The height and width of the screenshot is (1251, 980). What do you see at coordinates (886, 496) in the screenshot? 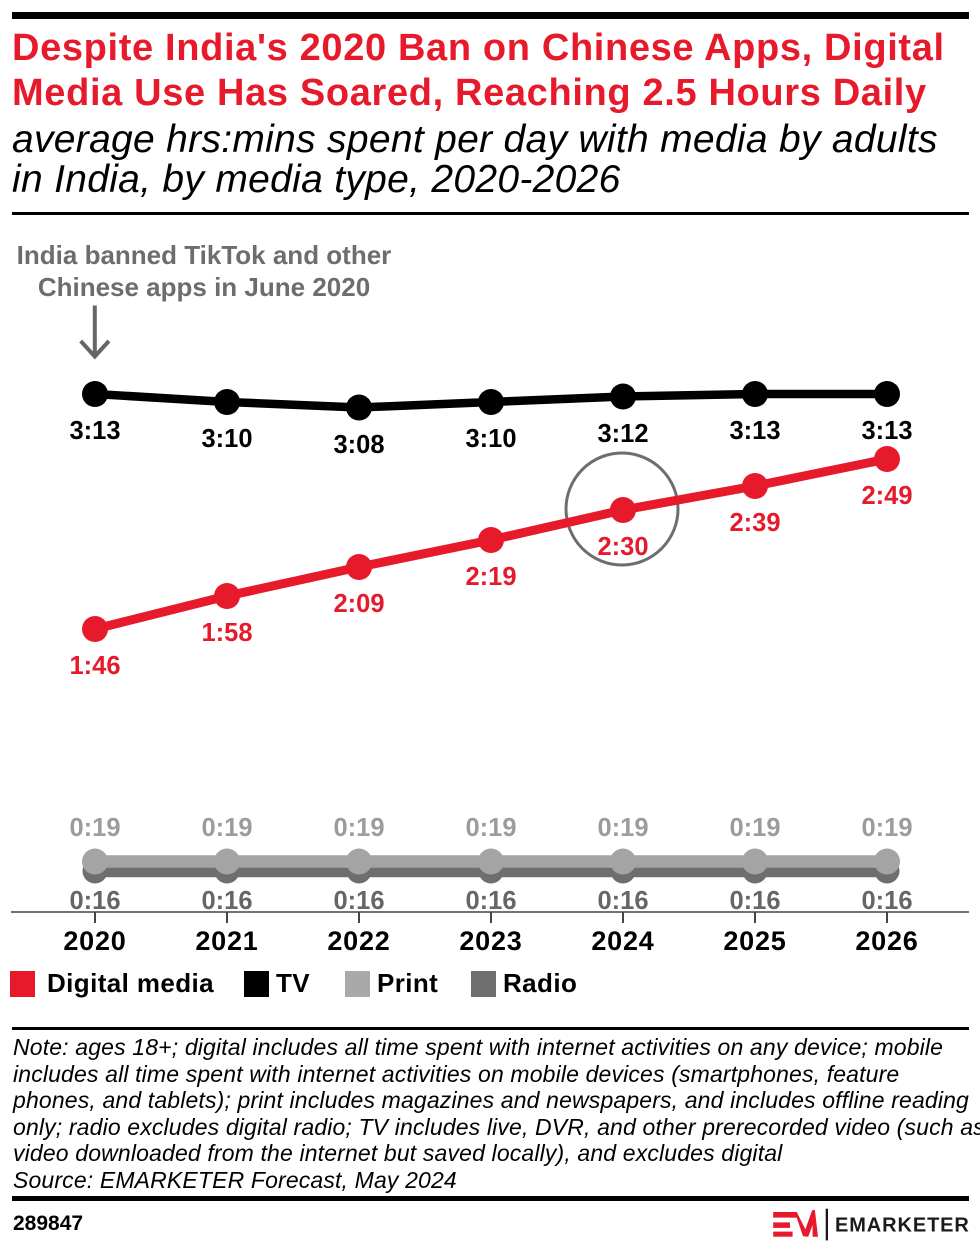
I see `svg-text: 2:49` at bounding box center [886, 496].